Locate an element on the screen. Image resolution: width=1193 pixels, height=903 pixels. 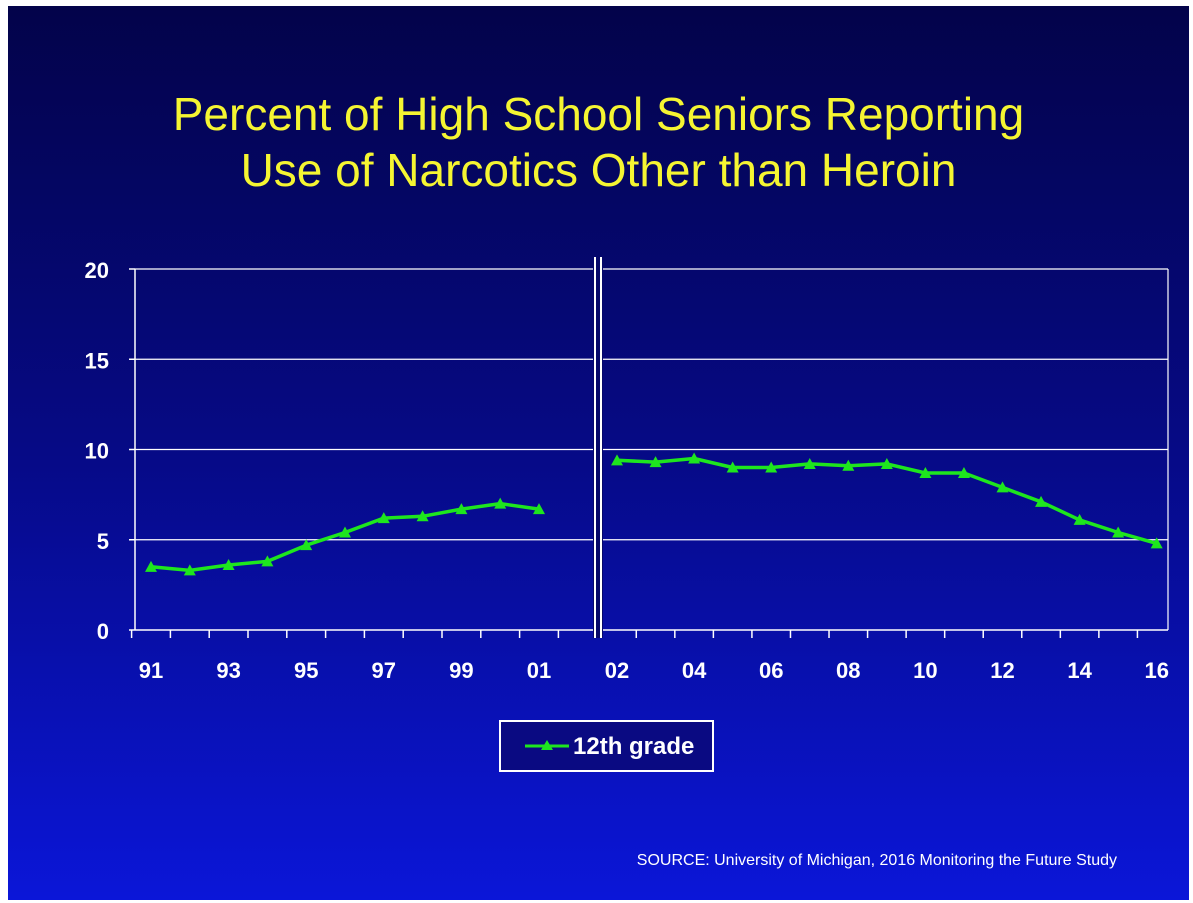
title-line-1: Percent of High School Seniors Reporting is located at coordinates (598, 114).